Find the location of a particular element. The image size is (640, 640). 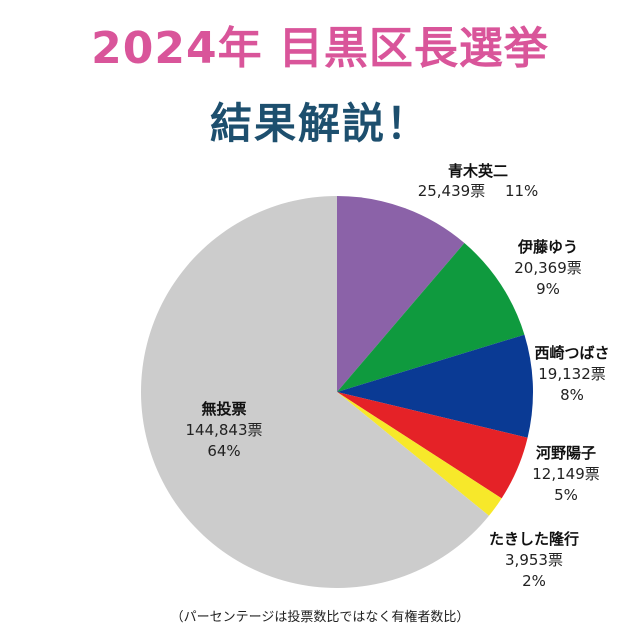

slice-label-name-1: 伊藤ゆう is located at coordinates (547, 247).